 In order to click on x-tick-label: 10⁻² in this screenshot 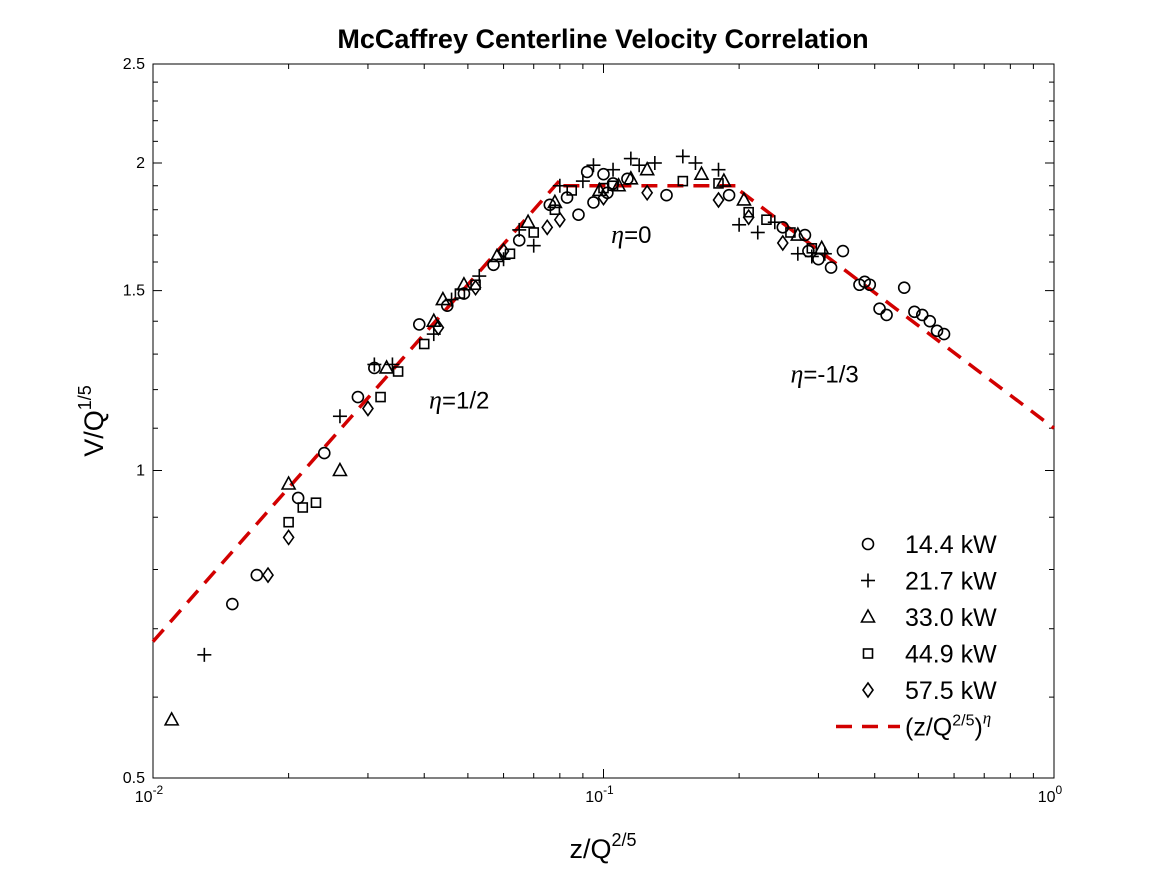, I will do `click(149, 794)`.